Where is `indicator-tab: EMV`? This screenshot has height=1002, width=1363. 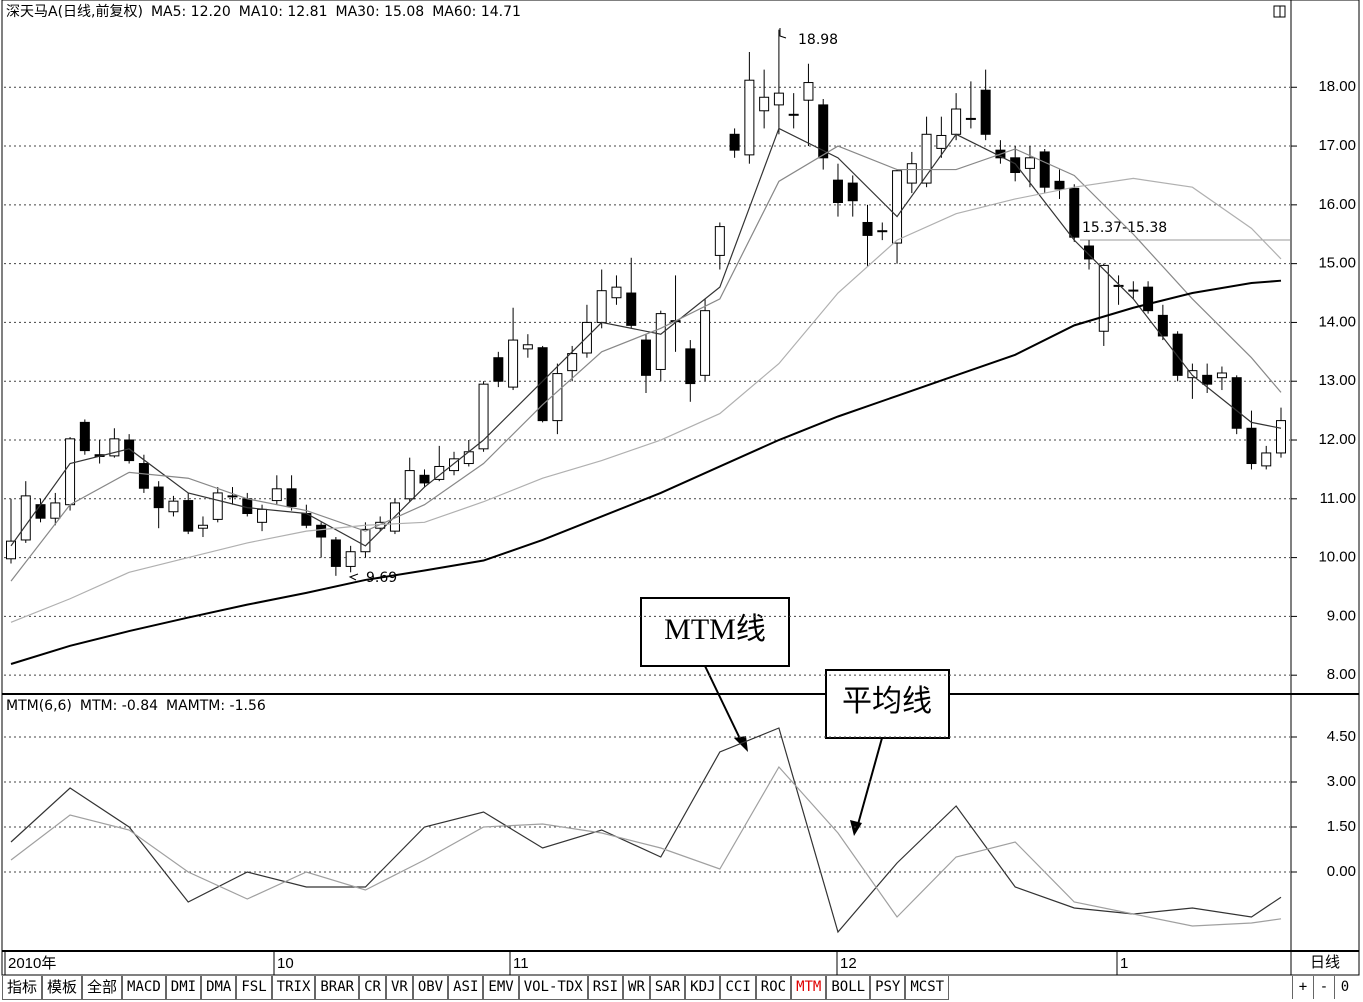 indicator-tab: EMV is located at coordinates (501, 988).